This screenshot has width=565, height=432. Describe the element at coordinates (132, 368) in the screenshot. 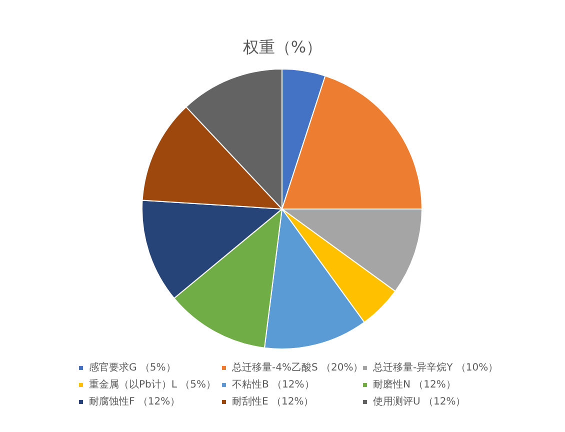

I see `legend-label: 感官要求G （5%）` at that location.